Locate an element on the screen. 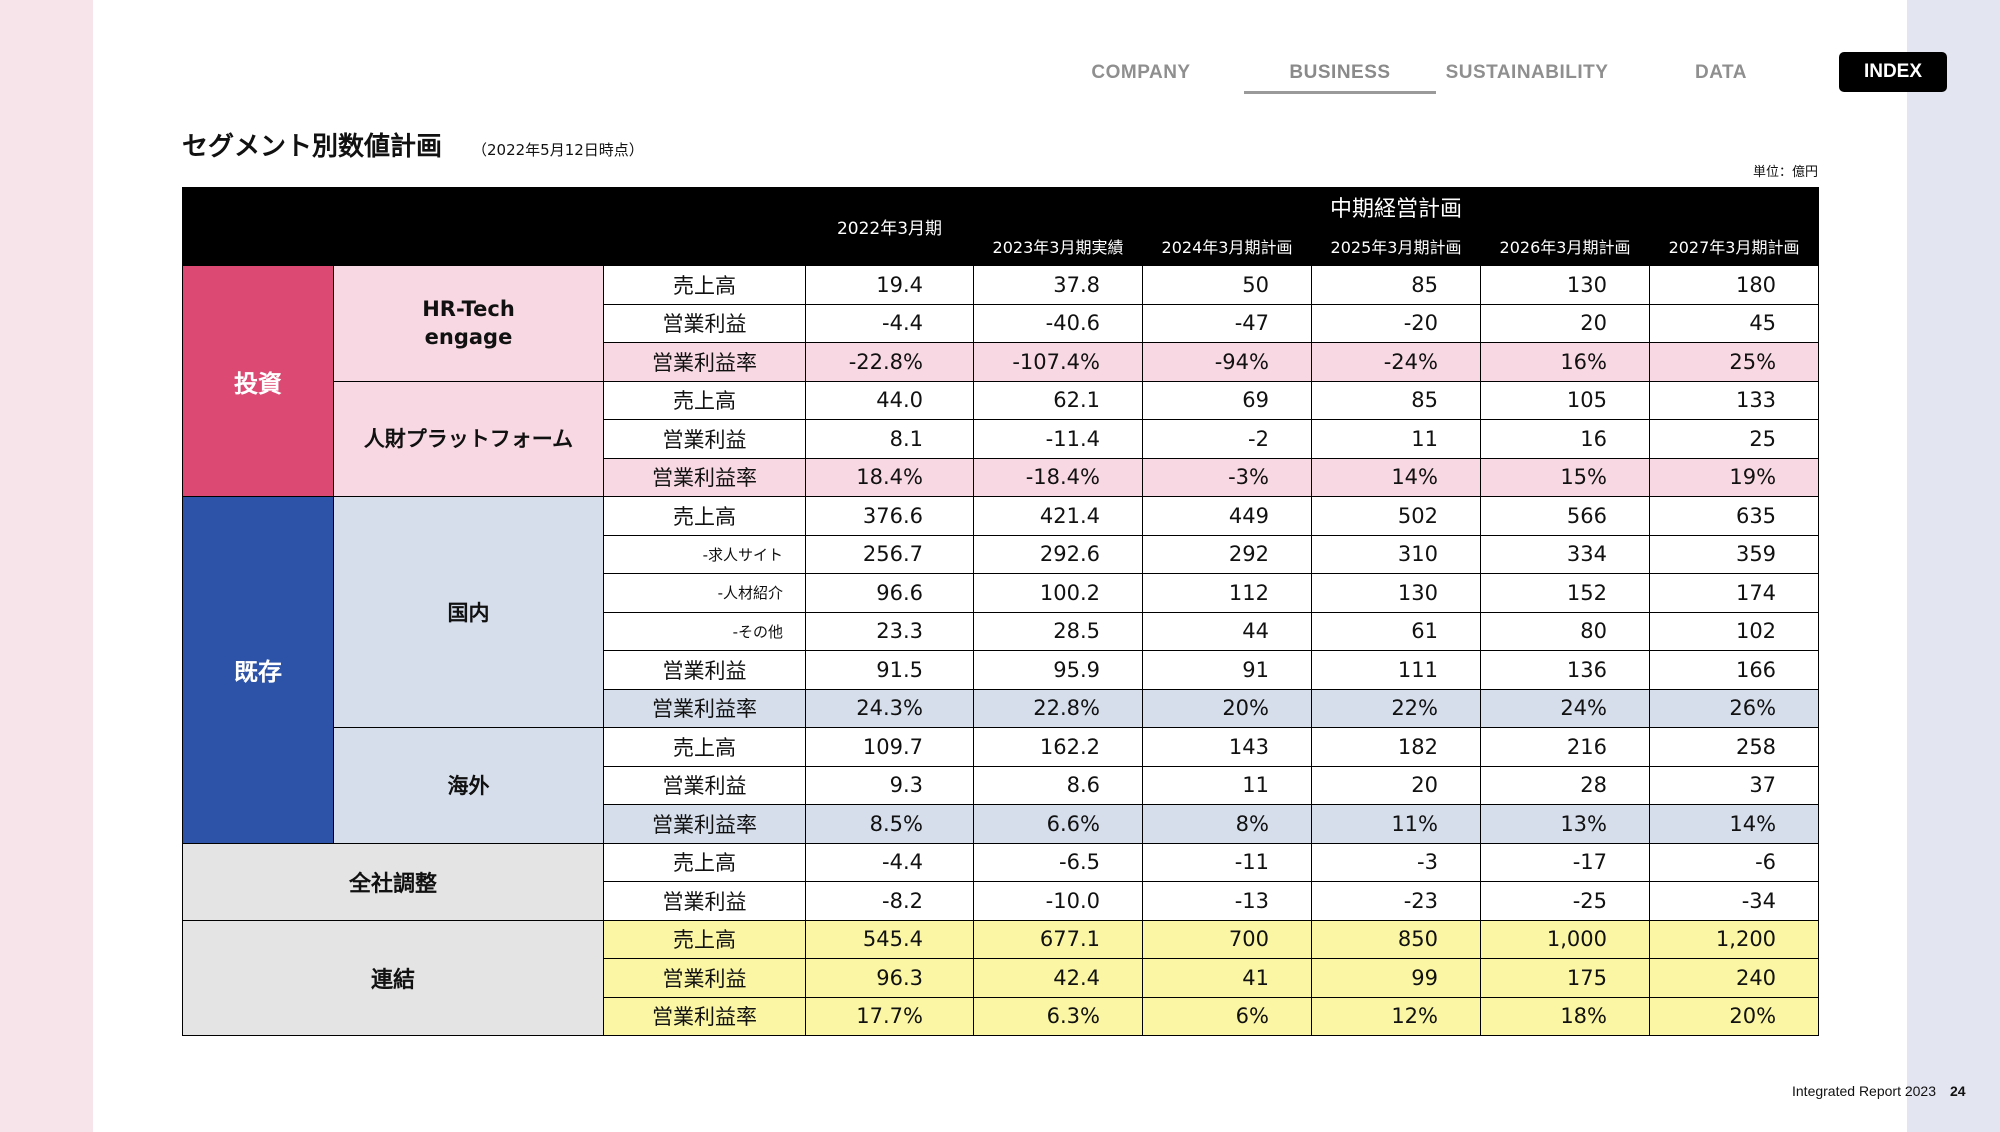 This screenshot has width=2000, height=1132. value-cell: 22.8% is located at coordinates (1058, 708).